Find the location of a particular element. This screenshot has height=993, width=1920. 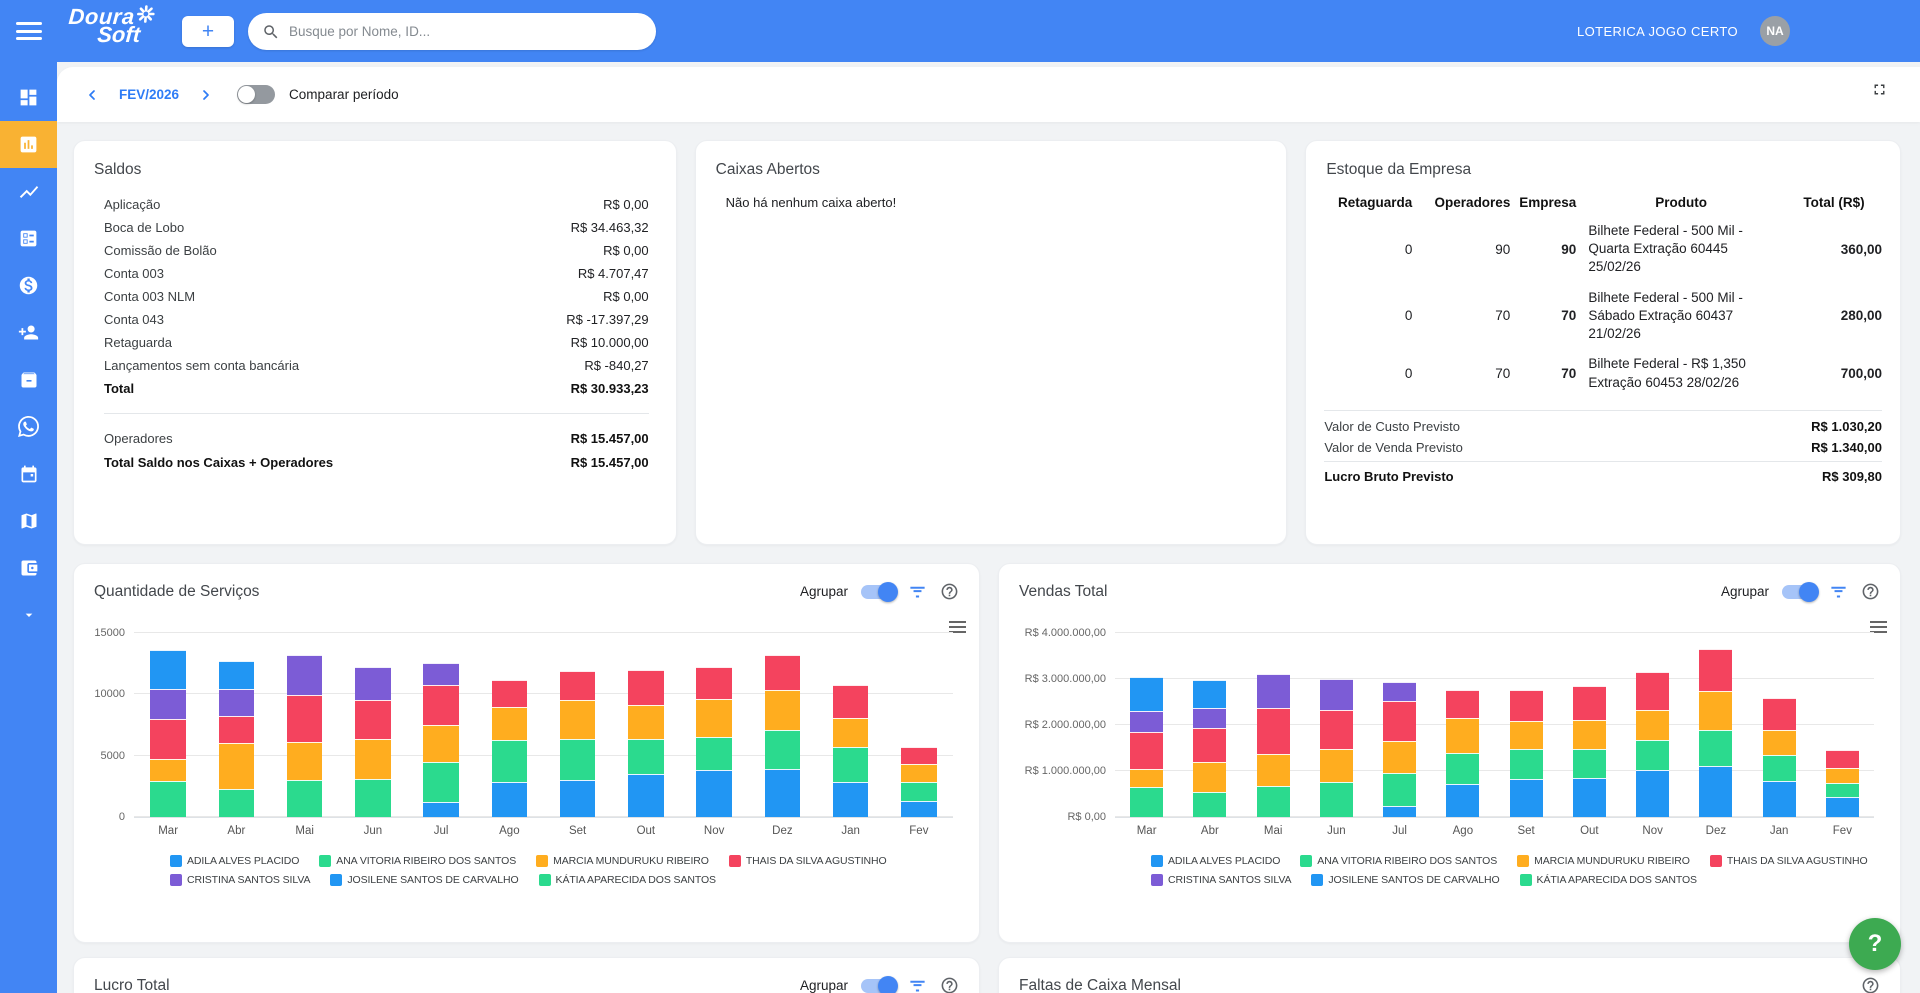

sidebar-item-wallet is located at coordinates (28, 567).